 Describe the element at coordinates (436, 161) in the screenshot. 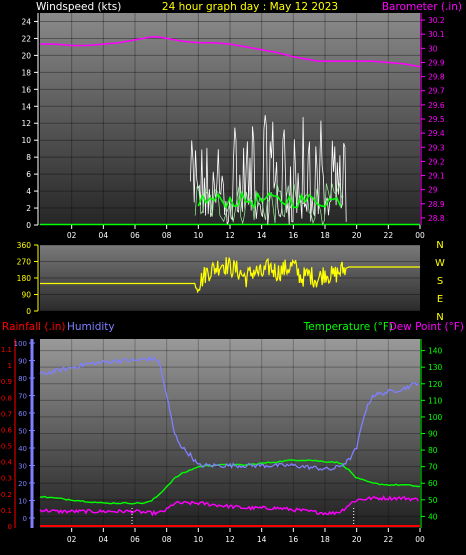

I see `baro-tick-label: 29.2` at that location.